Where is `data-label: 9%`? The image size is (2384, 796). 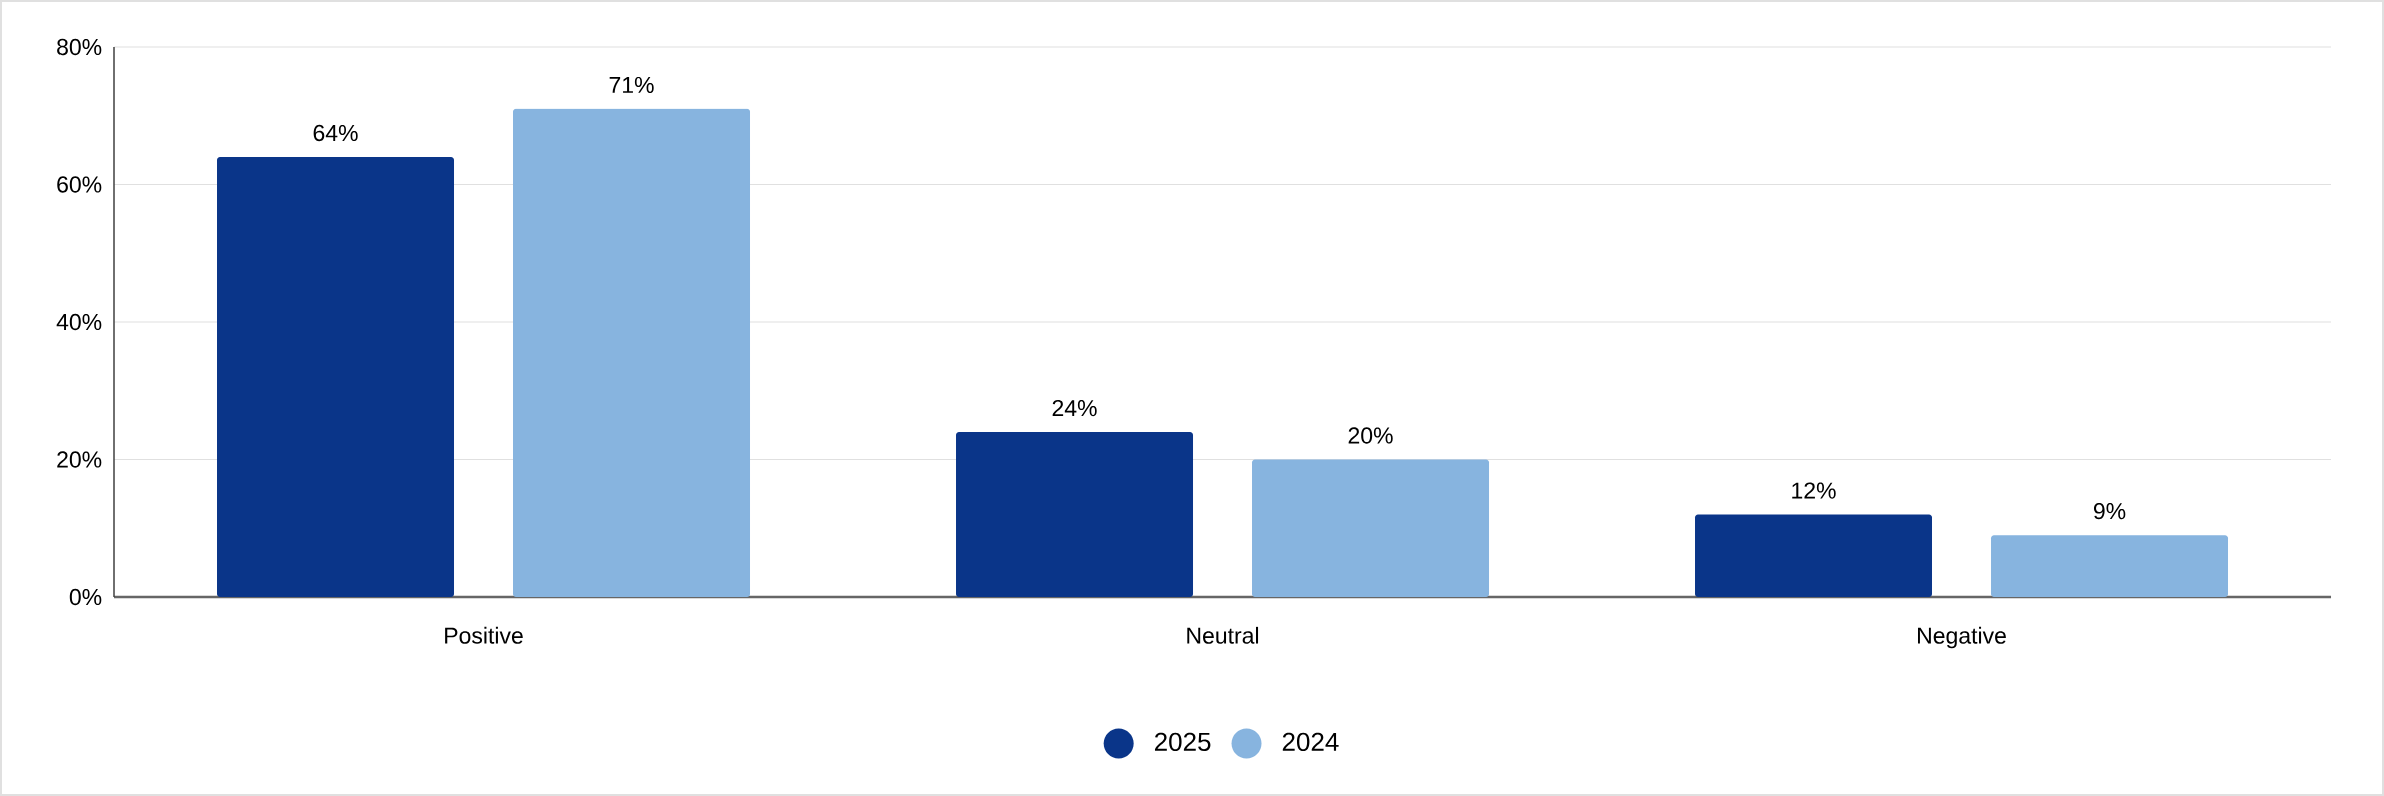 data-label: 9% is located at coordinates (2109, 511).